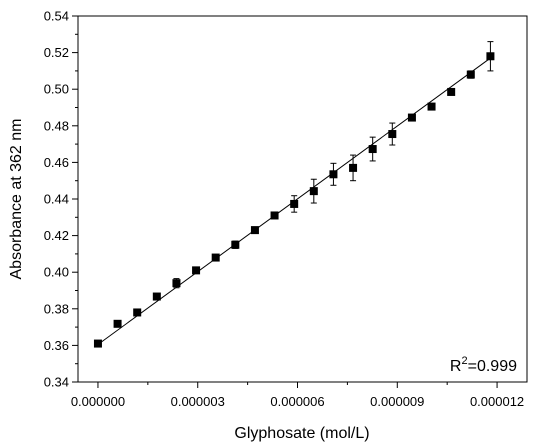  Describe the element at coordinates (56, 199) in the screenshot. I see `y-tick-label: 0.44` at that location.